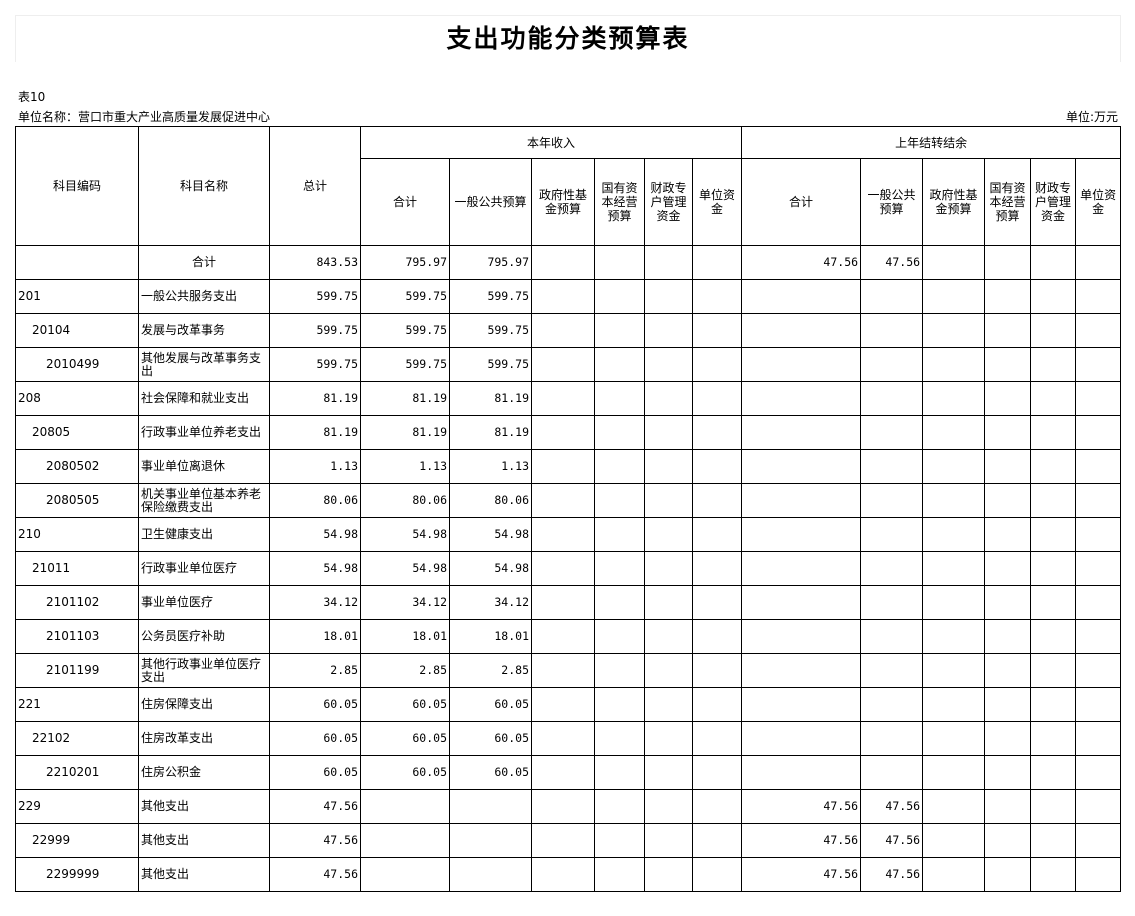 Image resolution: width=1135 pixels, height=916 pixels. I want to click on cell-code: 221, so click(77, 704).